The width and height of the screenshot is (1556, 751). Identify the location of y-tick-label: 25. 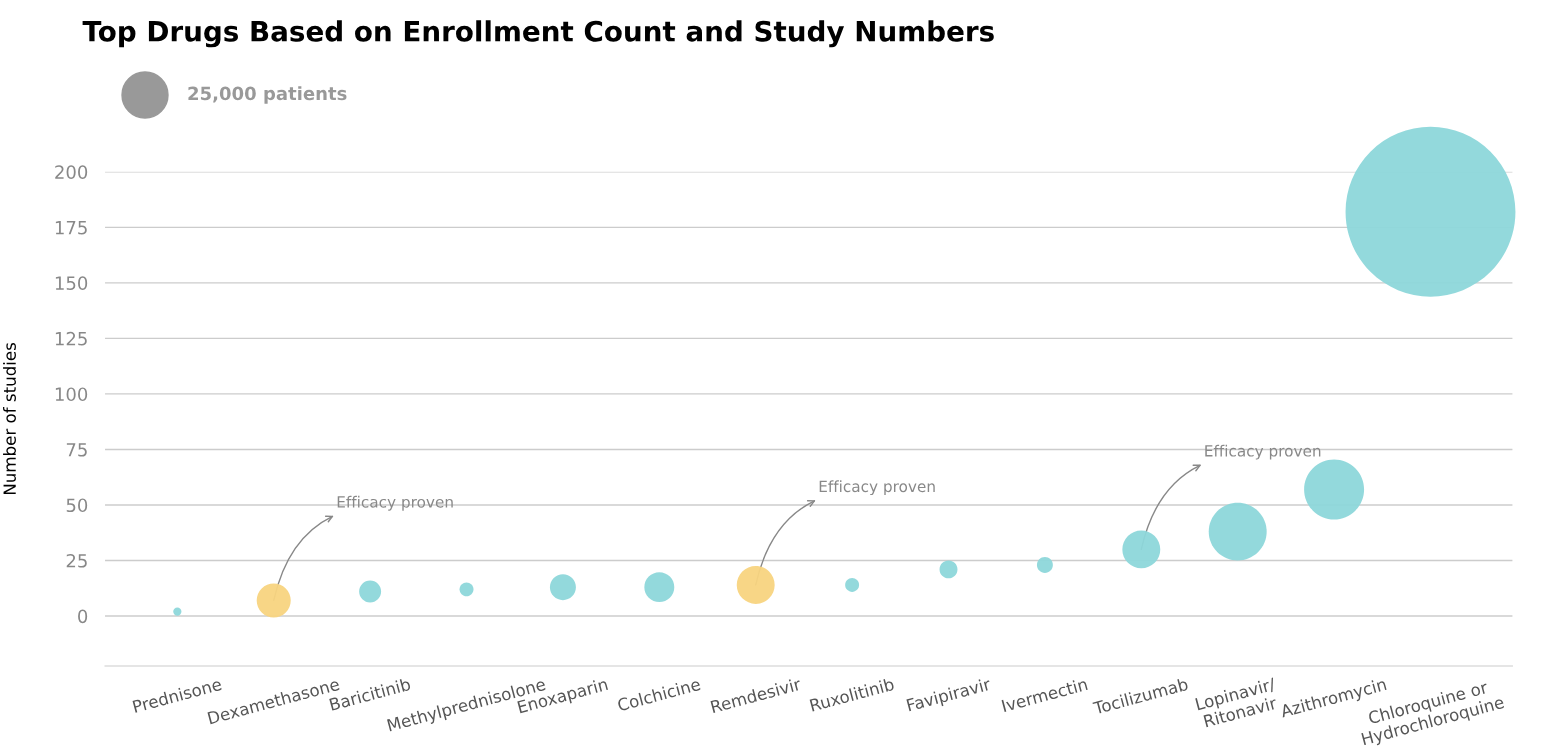
(76, 560).